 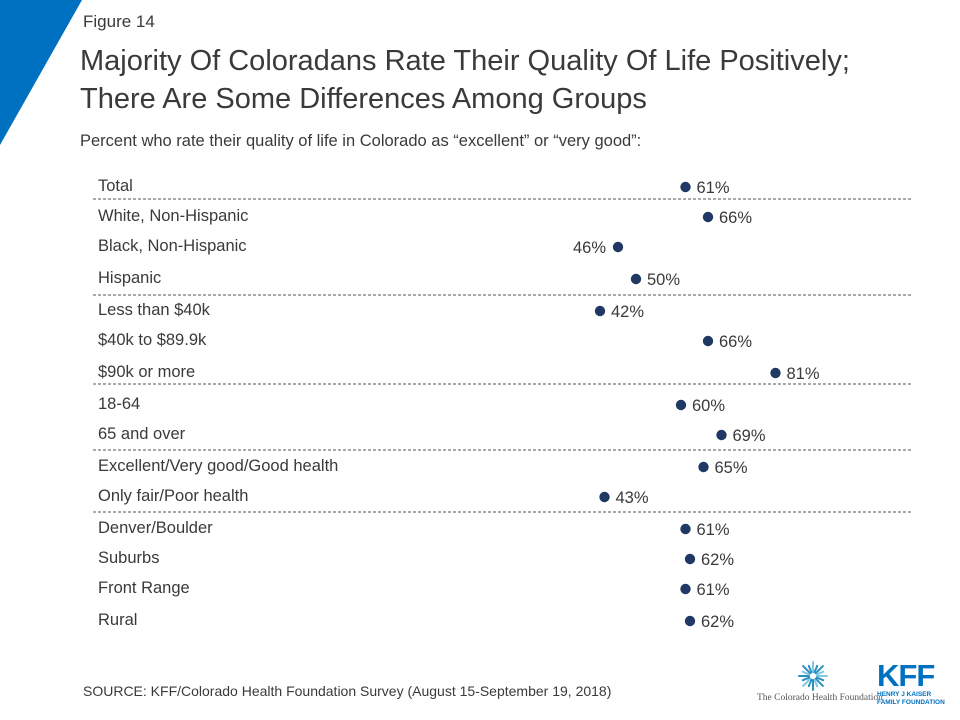 What do you see at coordinates (117, 620) in the screenshot?
I see `category-label: Rural` at bounding box center [117, 620].